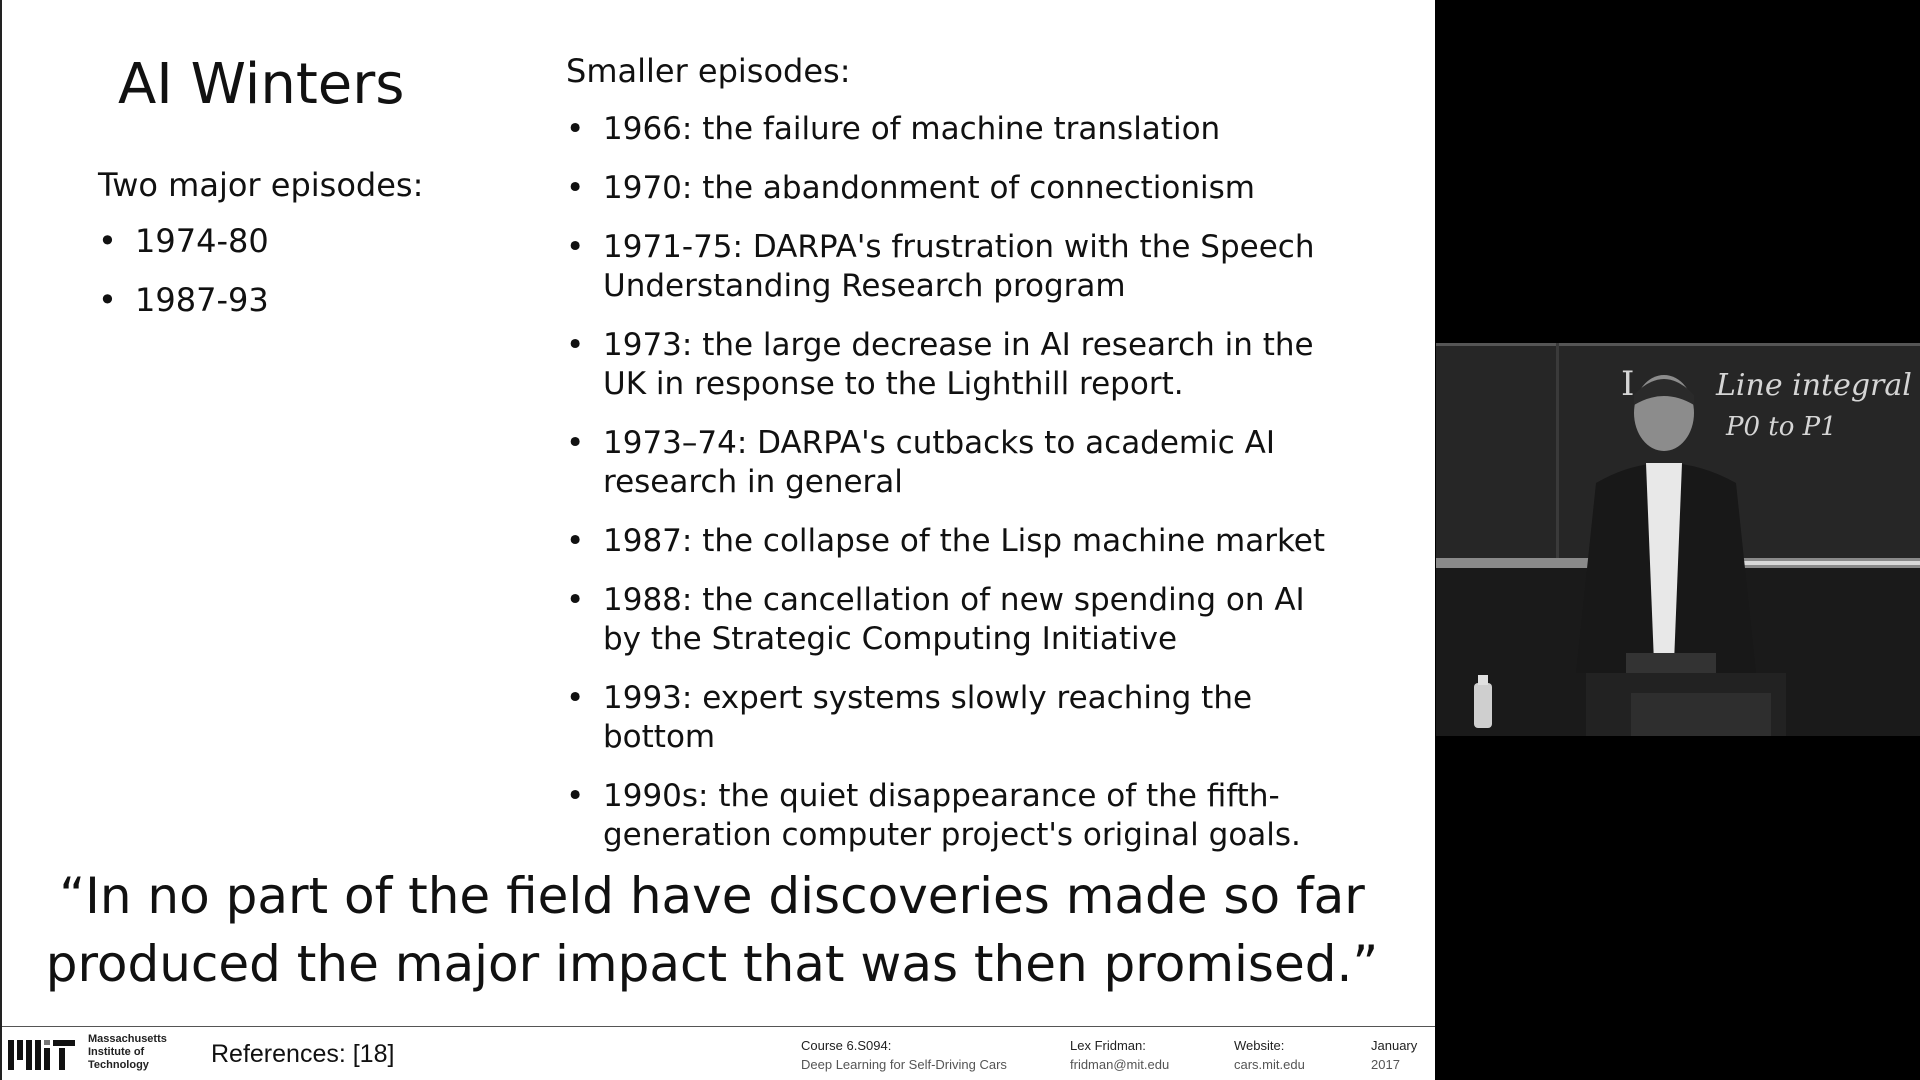 The image size is (1920, 1080). What do you see at coordinates (41, 1055) in the screenshot?
I see `mit-logo-icon` at bounding box center [41, 1055].